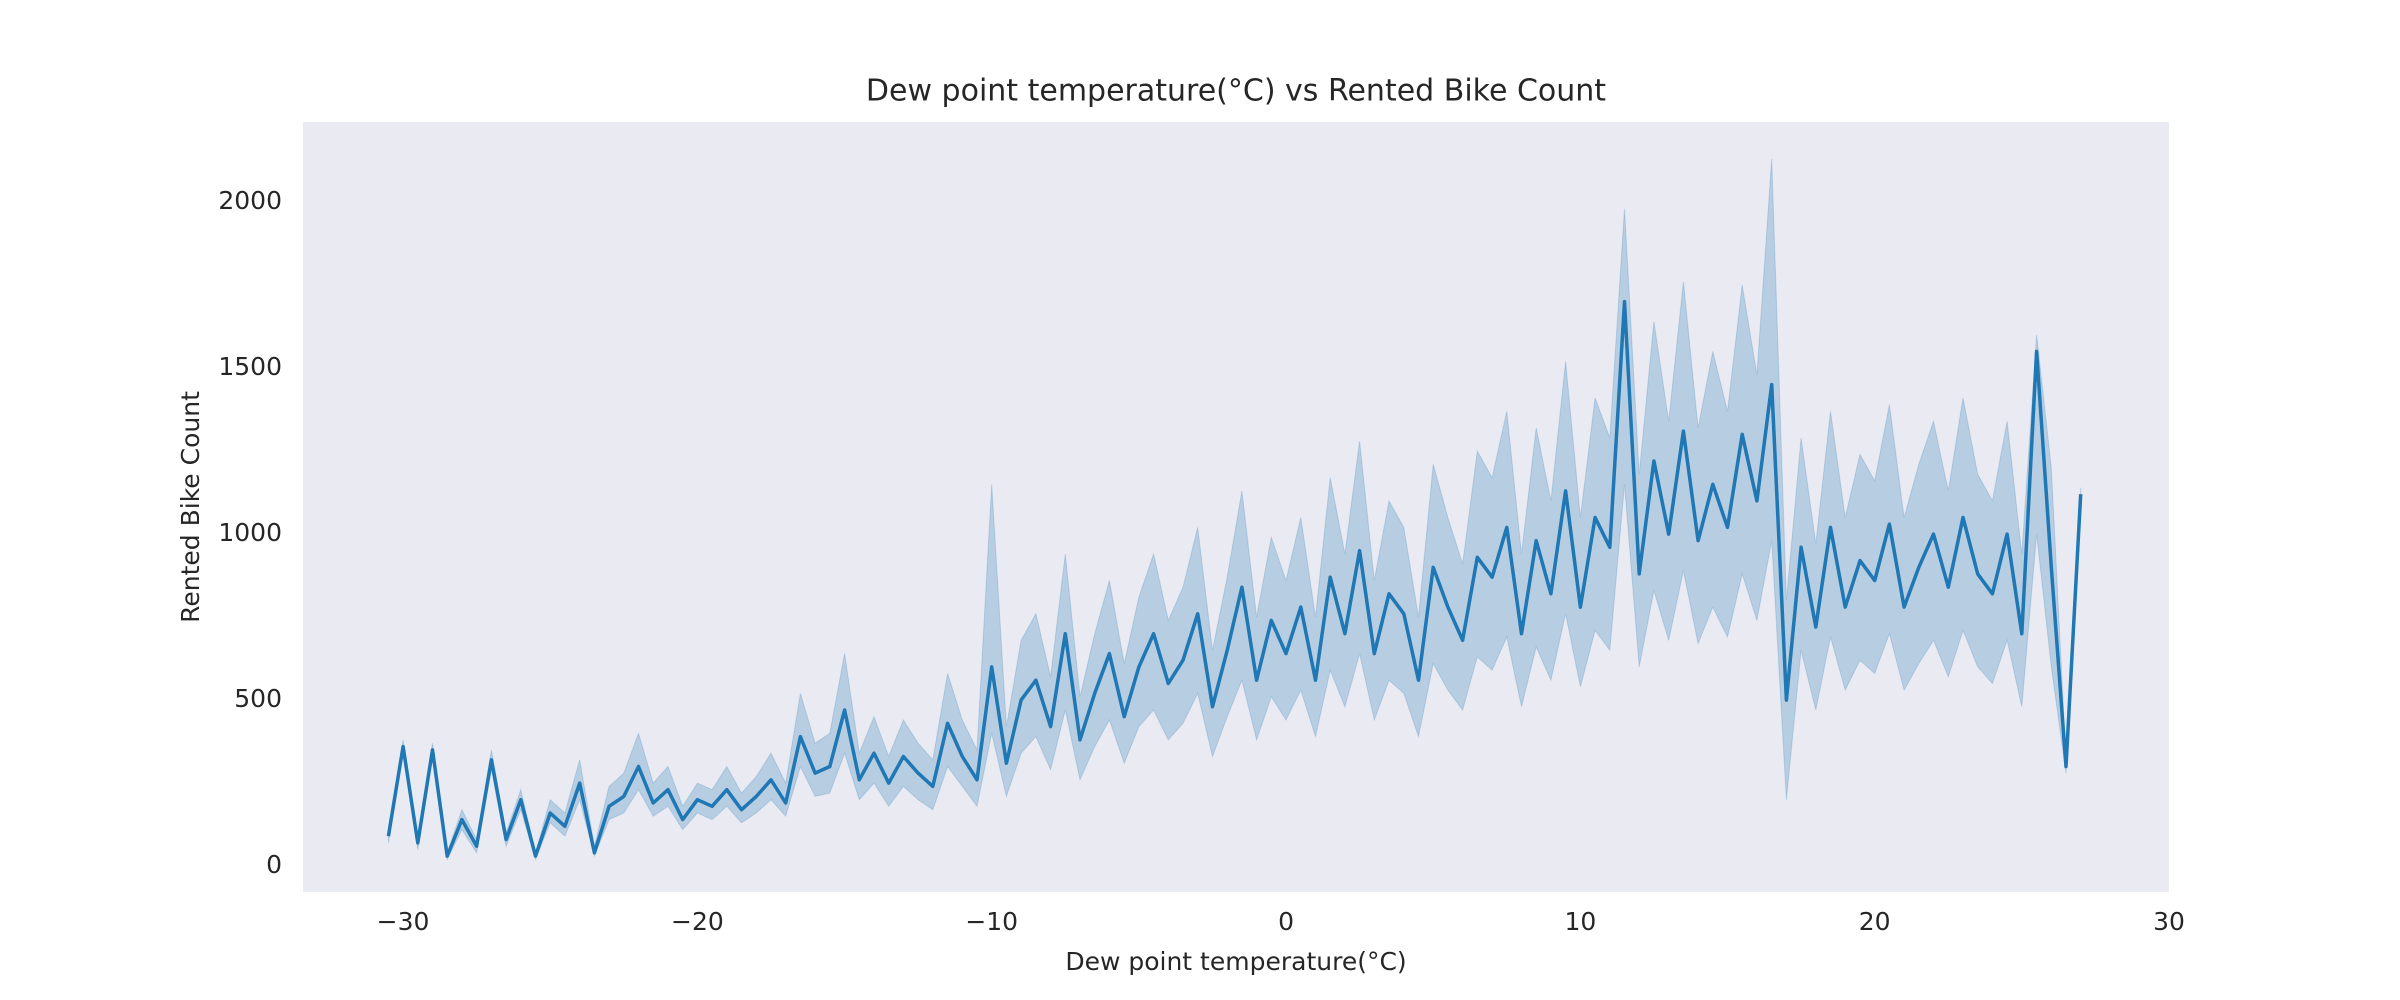  I want to click on x-tick-label: 30, so click(2169, 921).